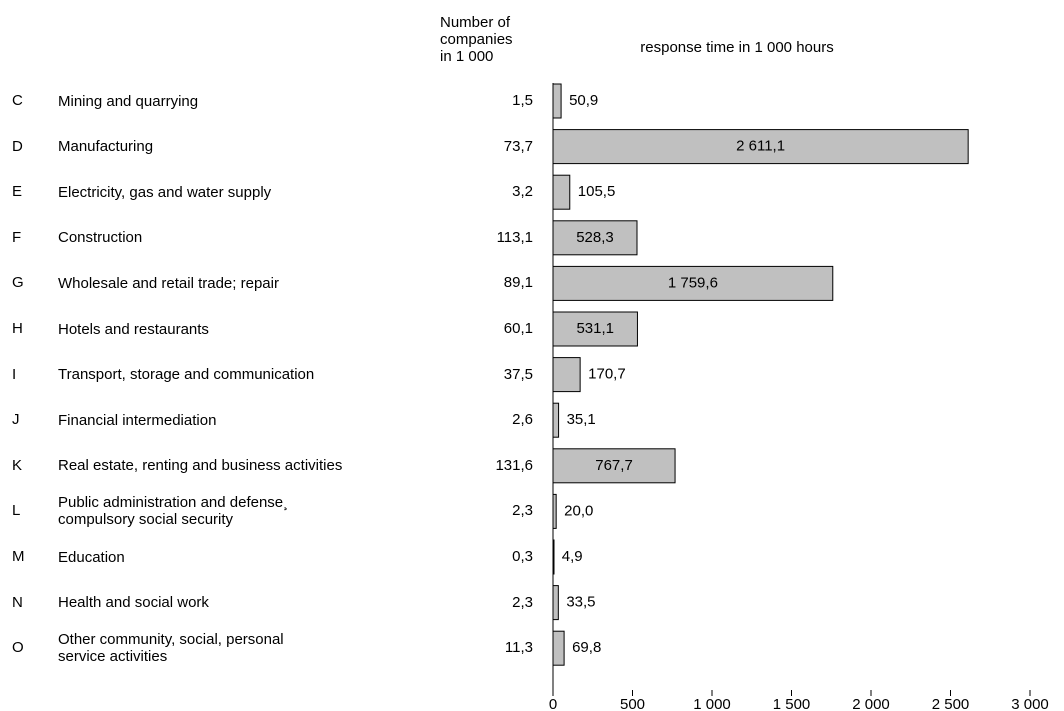 This screenshot has height=711, width=1064. I want to click on value-label: 20,0, so click(578, 510).